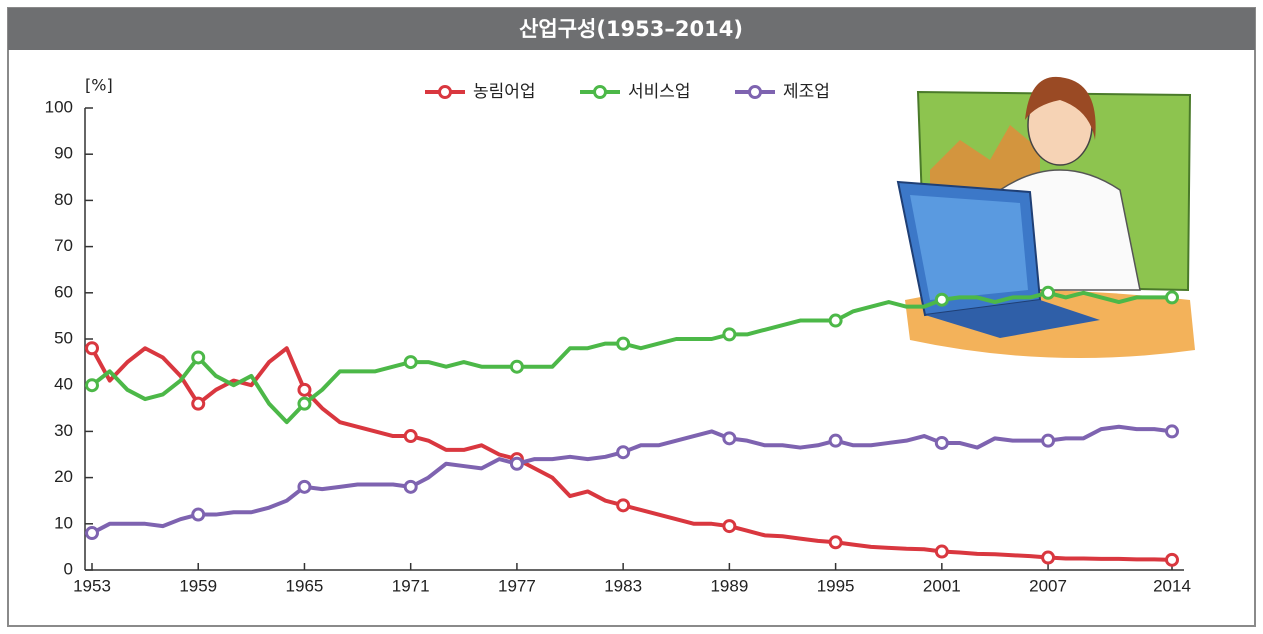 The height and width of the screenshot is (634, 1263). Describe the element at coordinates (729, 585) in the screenshot. I see `x-tick-label: 1989` at that location.